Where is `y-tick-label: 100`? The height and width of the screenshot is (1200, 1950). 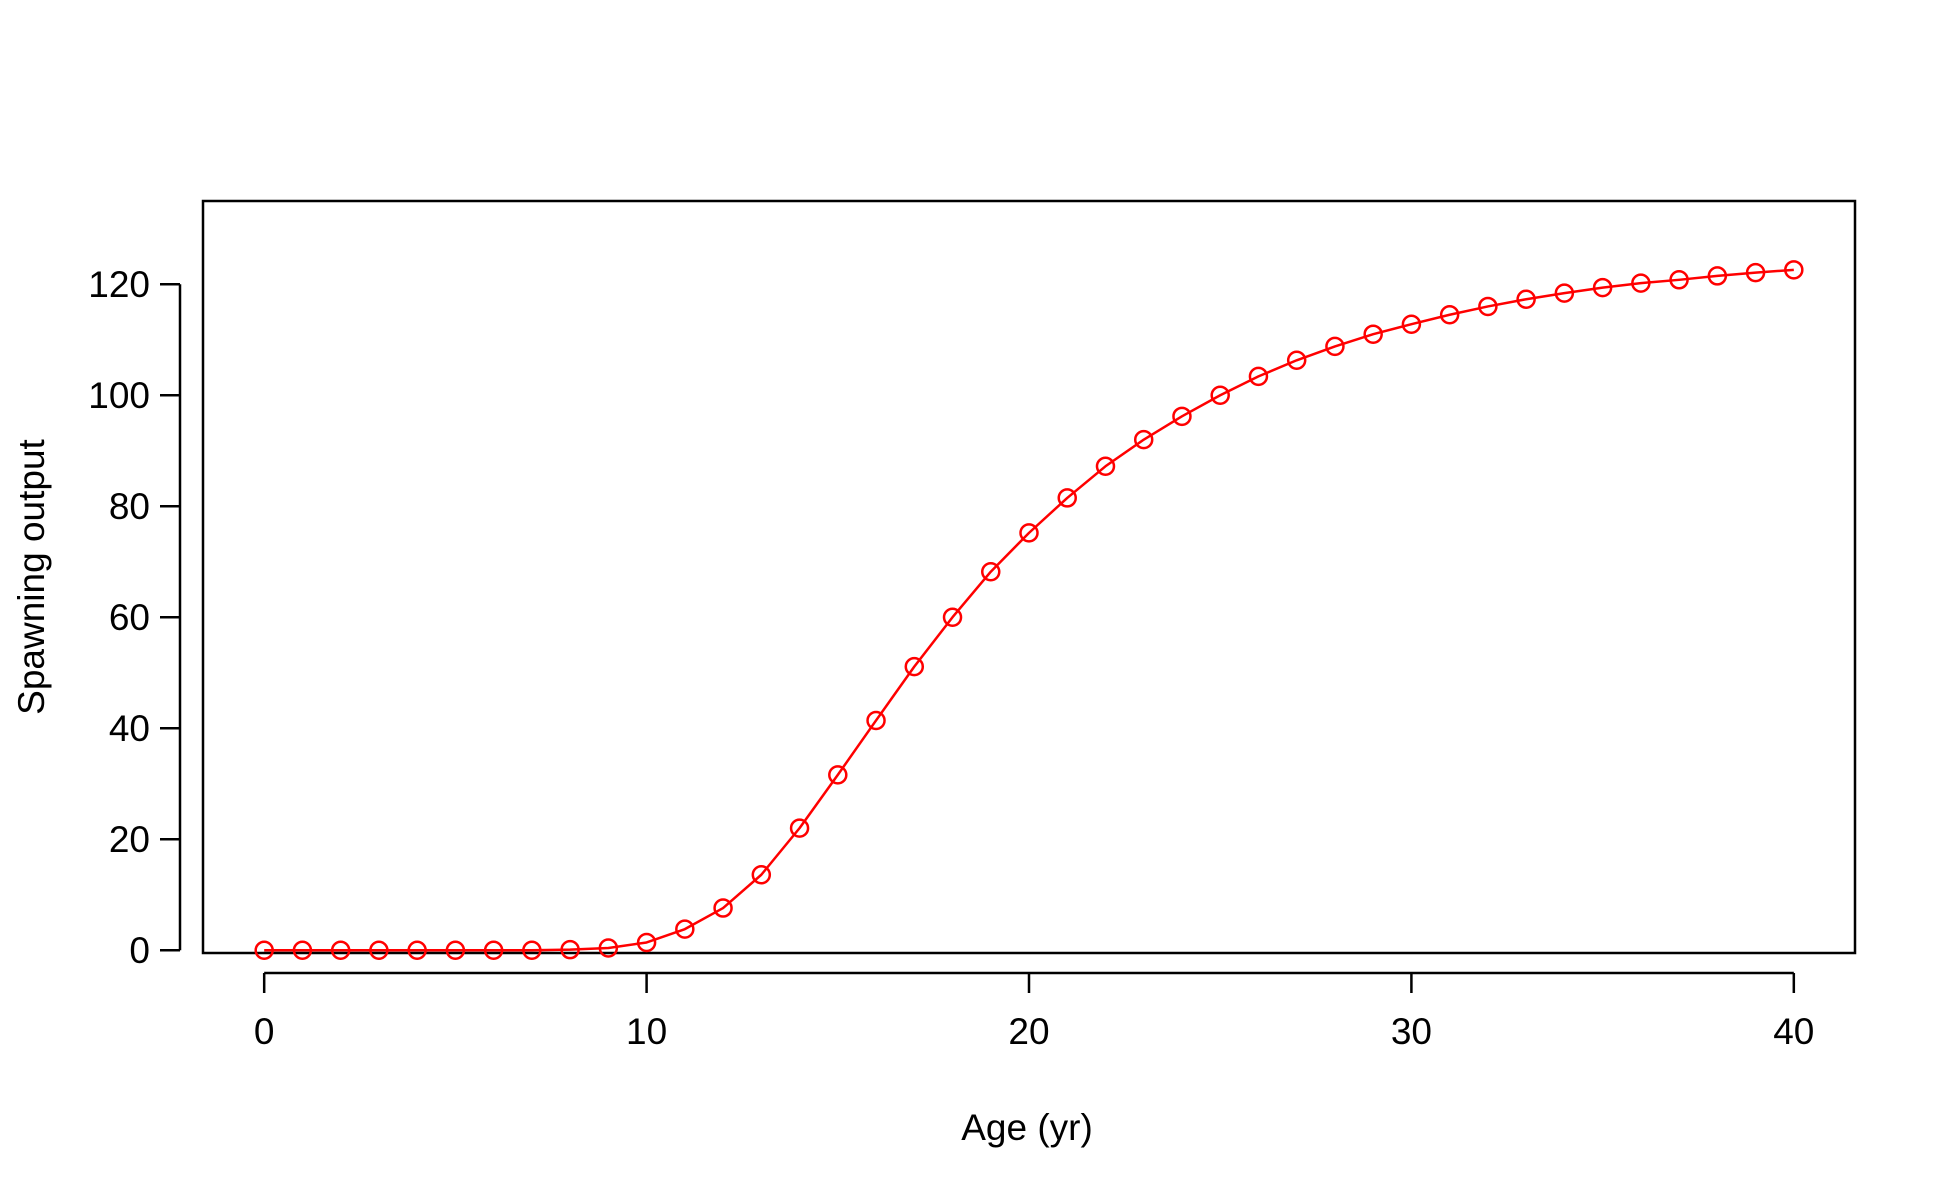
y-tick-label: 100 is located at coordinates (119, 395).